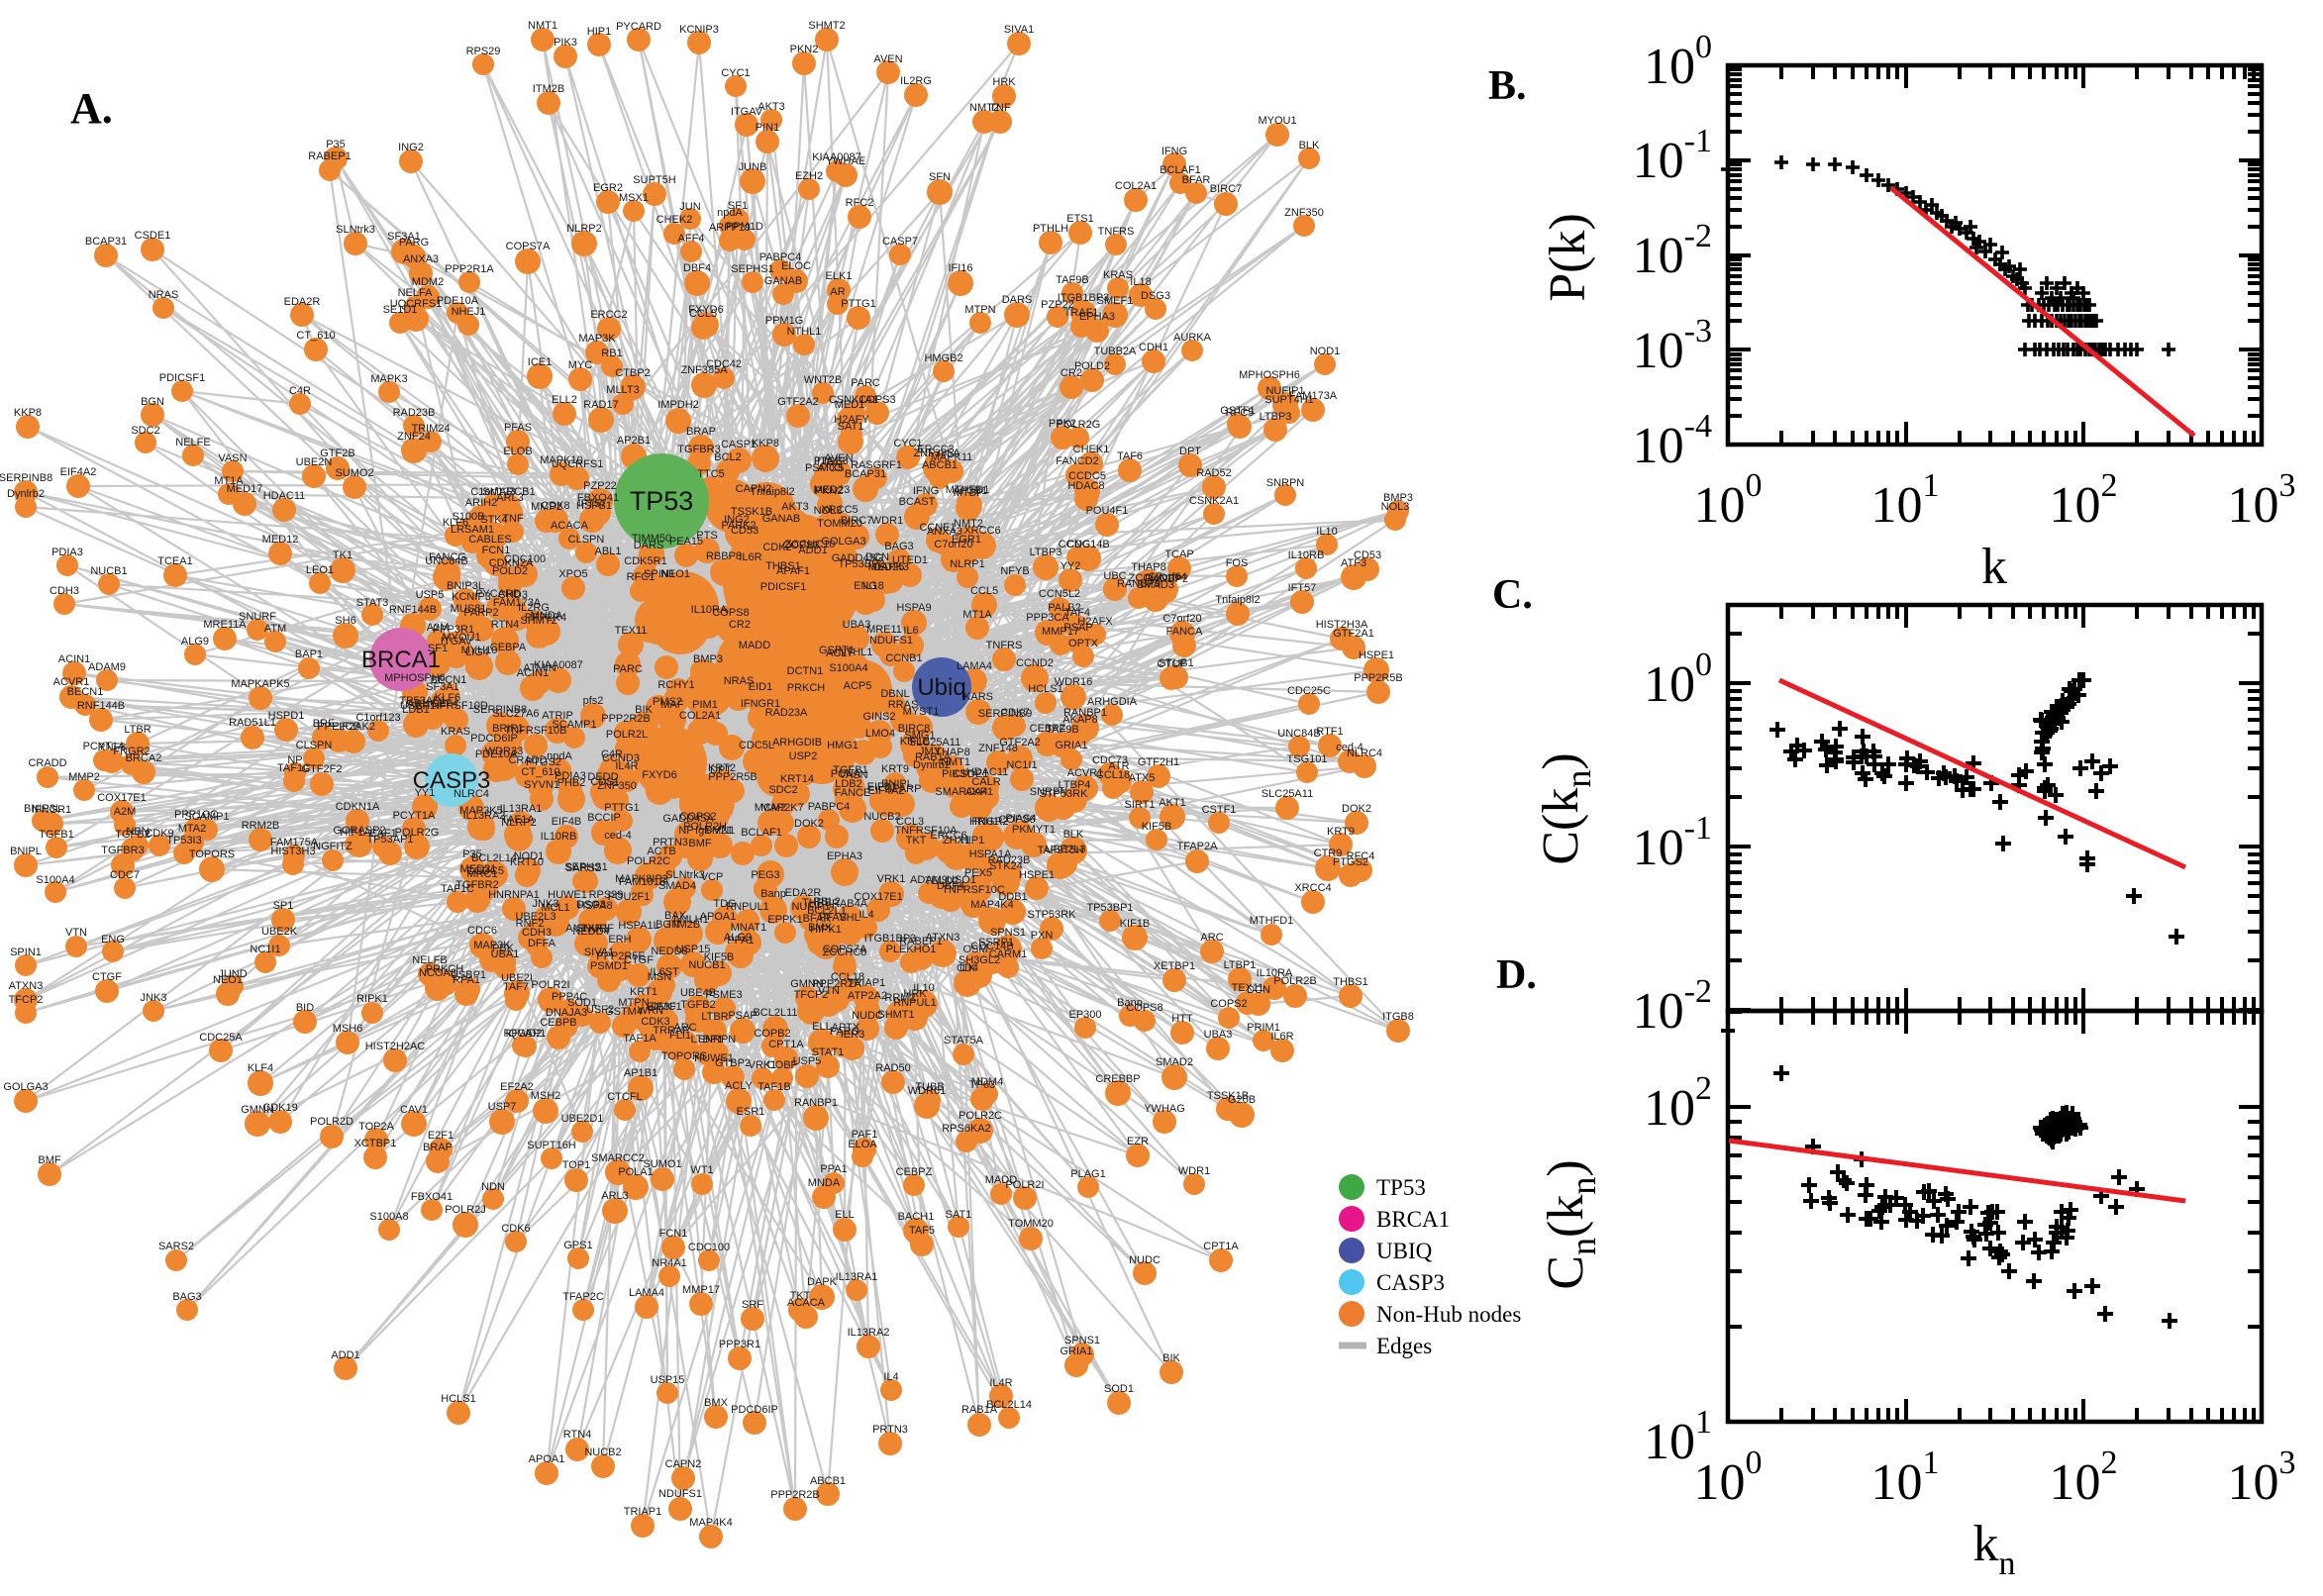 The image size is (2323, 1596). I want to click on svg-text: GSTM4, so click(624, 1012).